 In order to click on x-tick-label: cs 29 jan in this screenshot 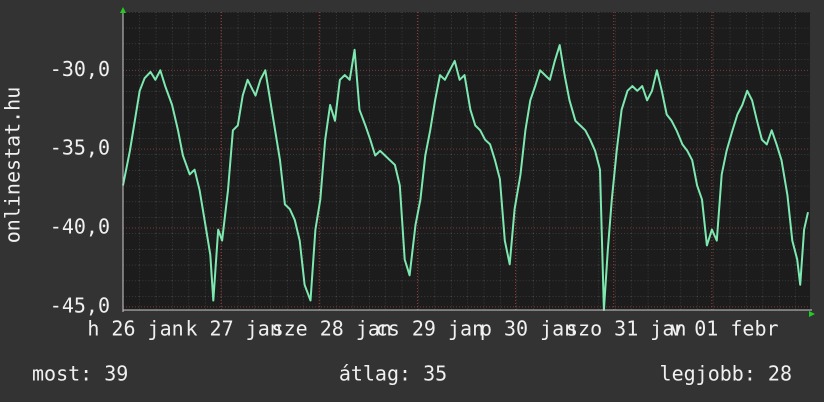, I will do `click(430, 329)`.